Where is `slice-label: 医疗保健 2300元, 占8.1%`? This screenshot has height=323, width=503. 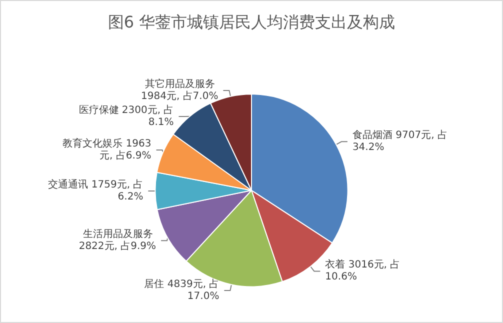 slice-label: 医疗保健 2300元, 占8.1% is located at coordinates (126, 116).